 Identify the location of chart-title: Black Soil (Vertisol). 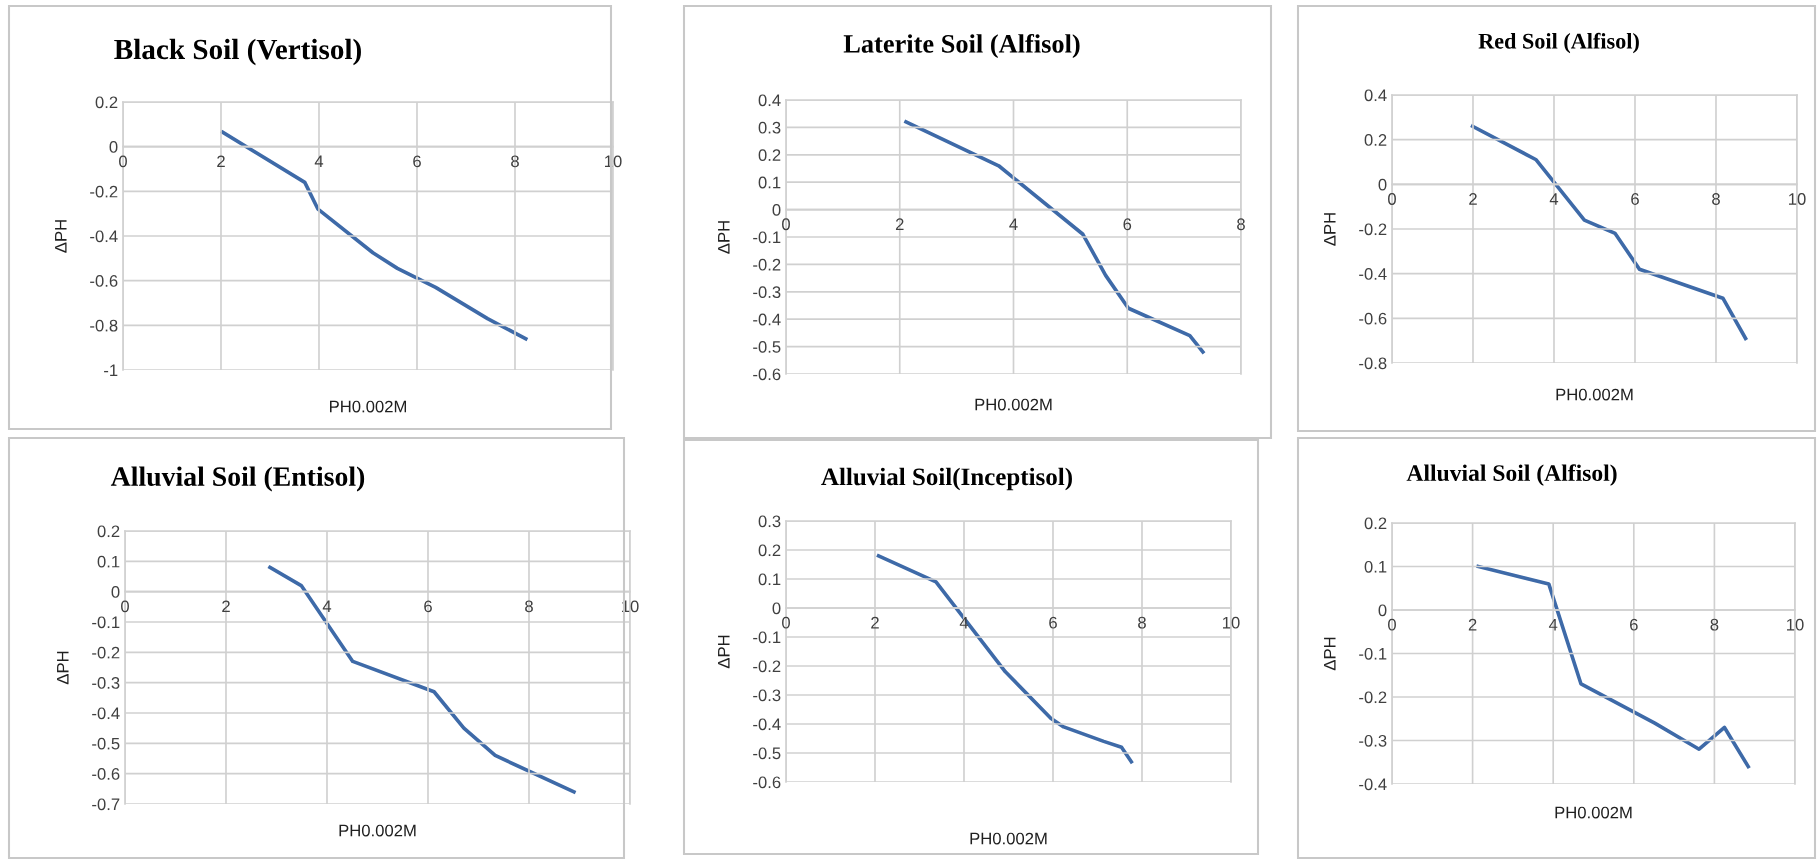
(237, 52).